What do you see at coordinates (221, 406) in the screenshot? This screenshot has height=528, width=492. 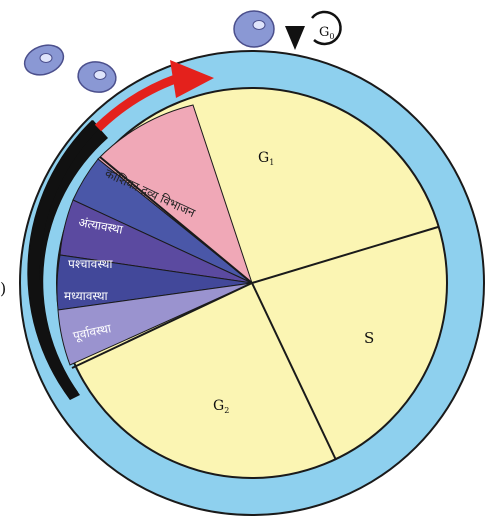 I see `g2-label: G2` at bounding box center [221, 406].